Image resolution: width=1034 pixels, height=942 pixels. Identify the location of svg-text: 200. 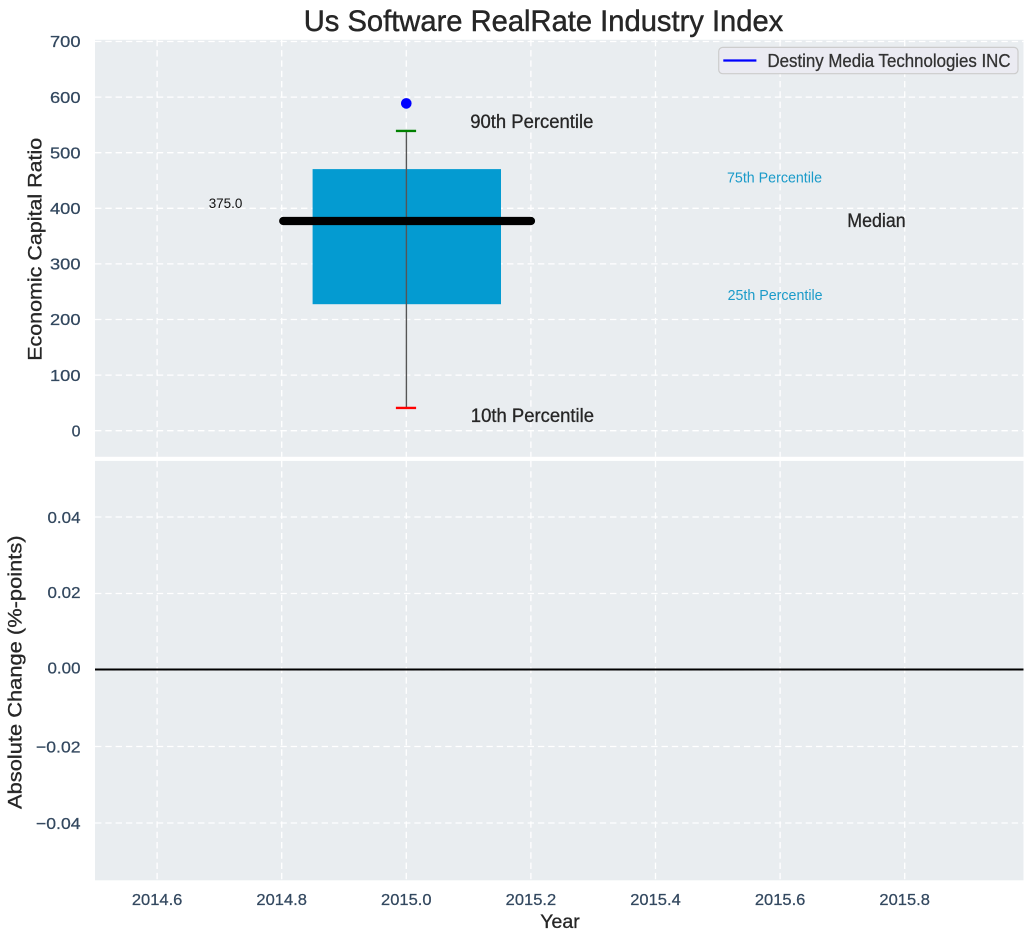
(65, 320).